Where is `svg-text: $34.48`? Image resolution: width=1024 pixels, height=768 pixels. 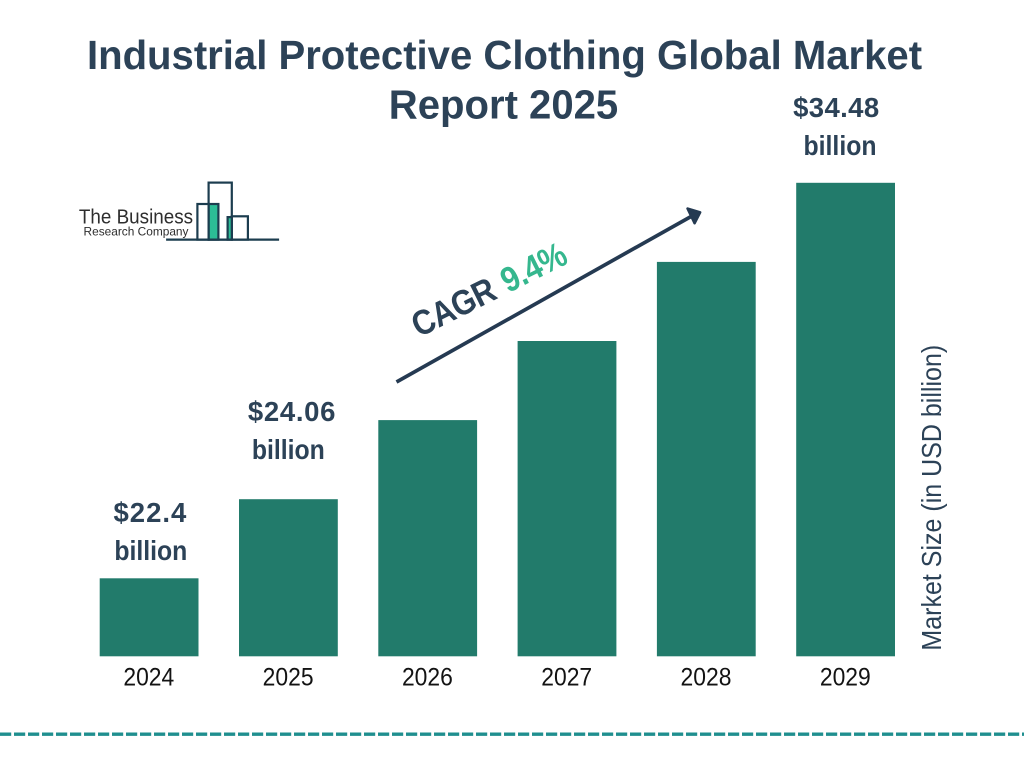 svg-text: $34.48 is located at coordinates (836, 107).